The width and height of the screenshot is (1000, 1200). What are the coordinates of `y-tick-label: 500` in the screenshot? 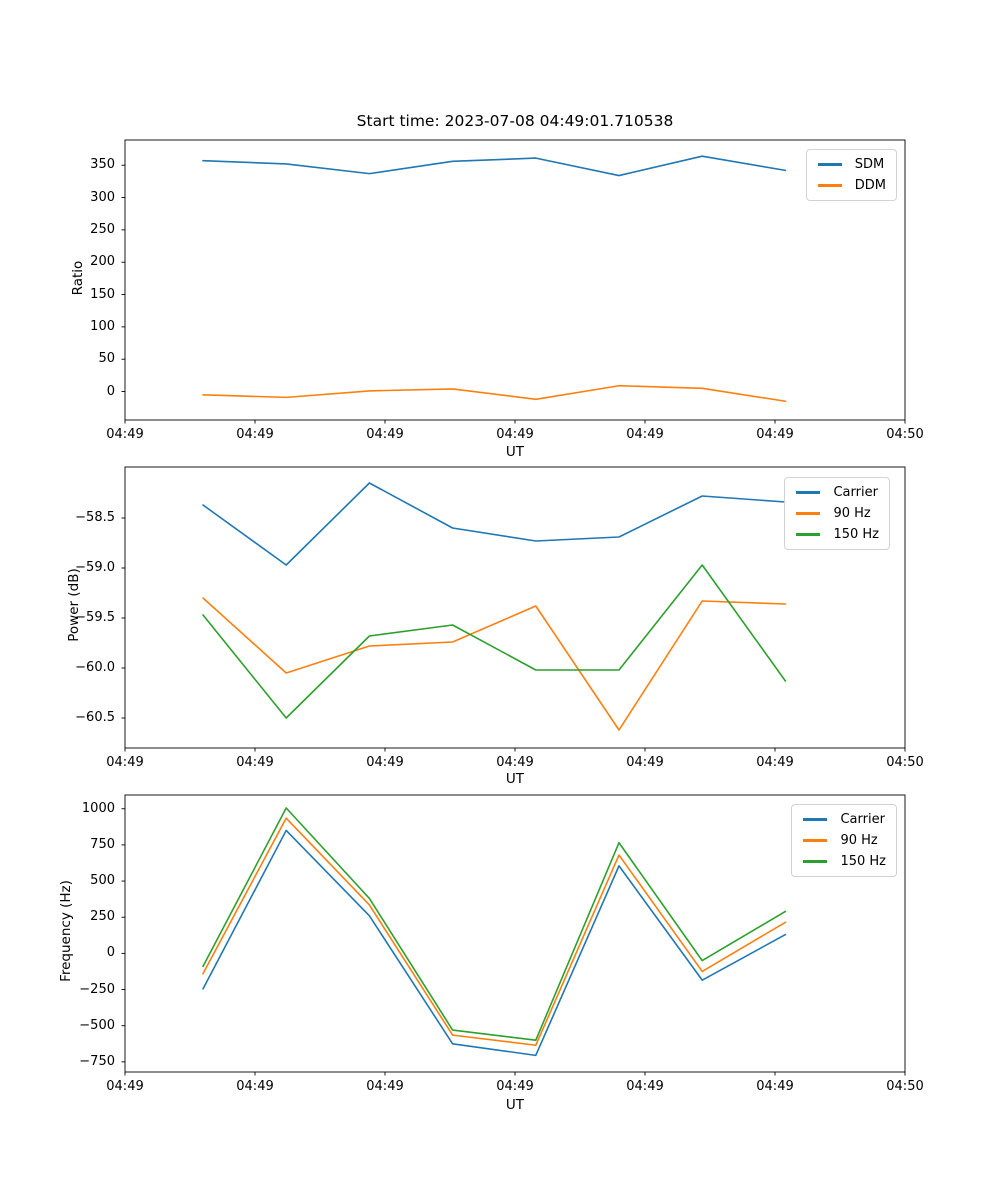 It's located at (102, 881).